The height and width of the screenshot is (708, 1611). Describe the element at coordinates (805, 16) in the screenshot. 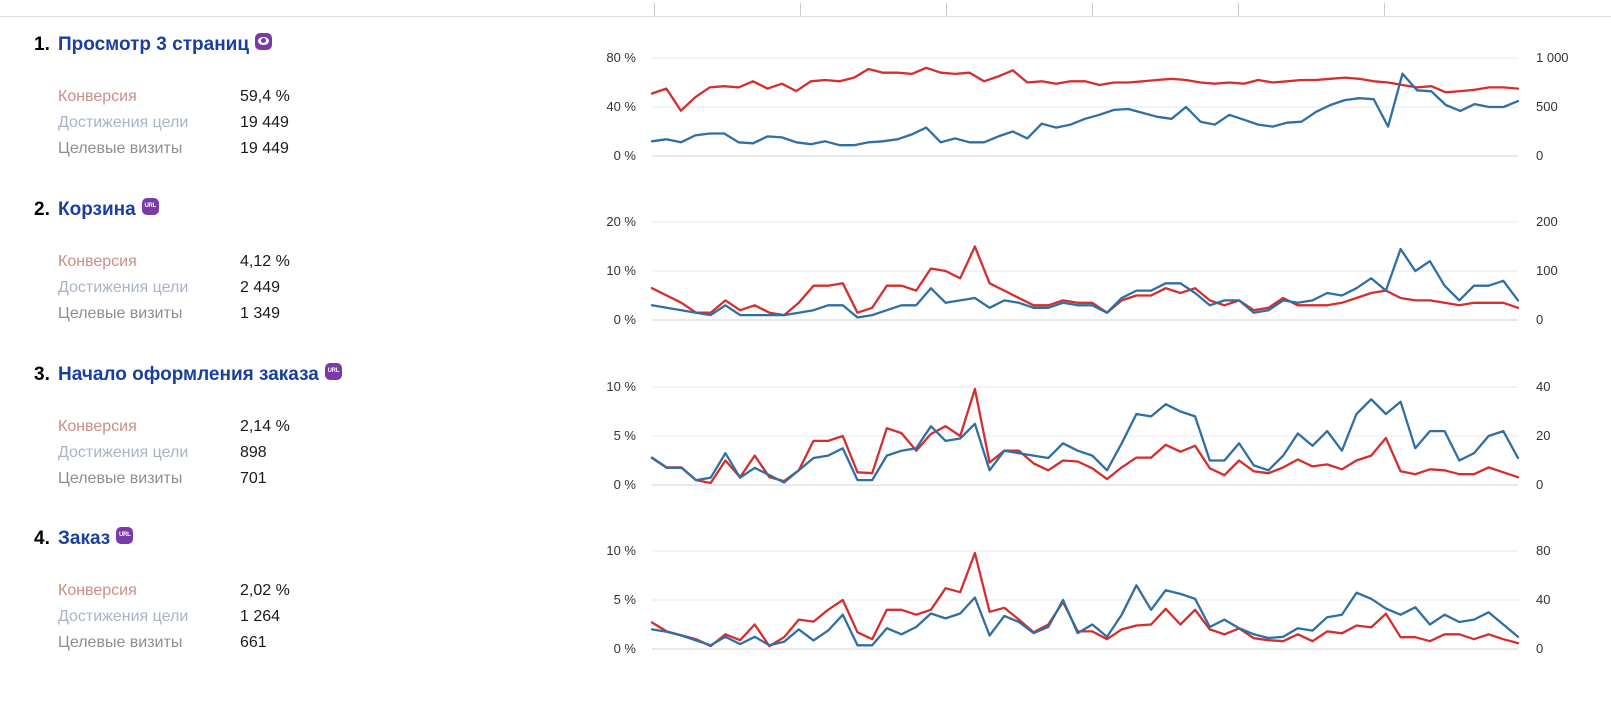

I see `top-divider` at that location.